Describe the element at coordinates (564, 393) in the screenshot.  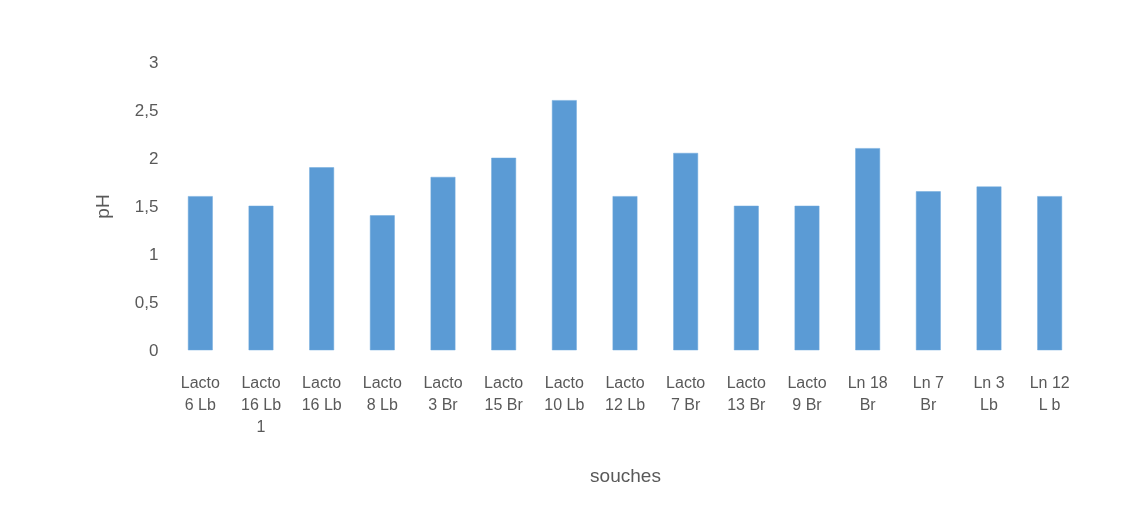
I see `x-tick-label: Lacto 10 Lb` at that location.